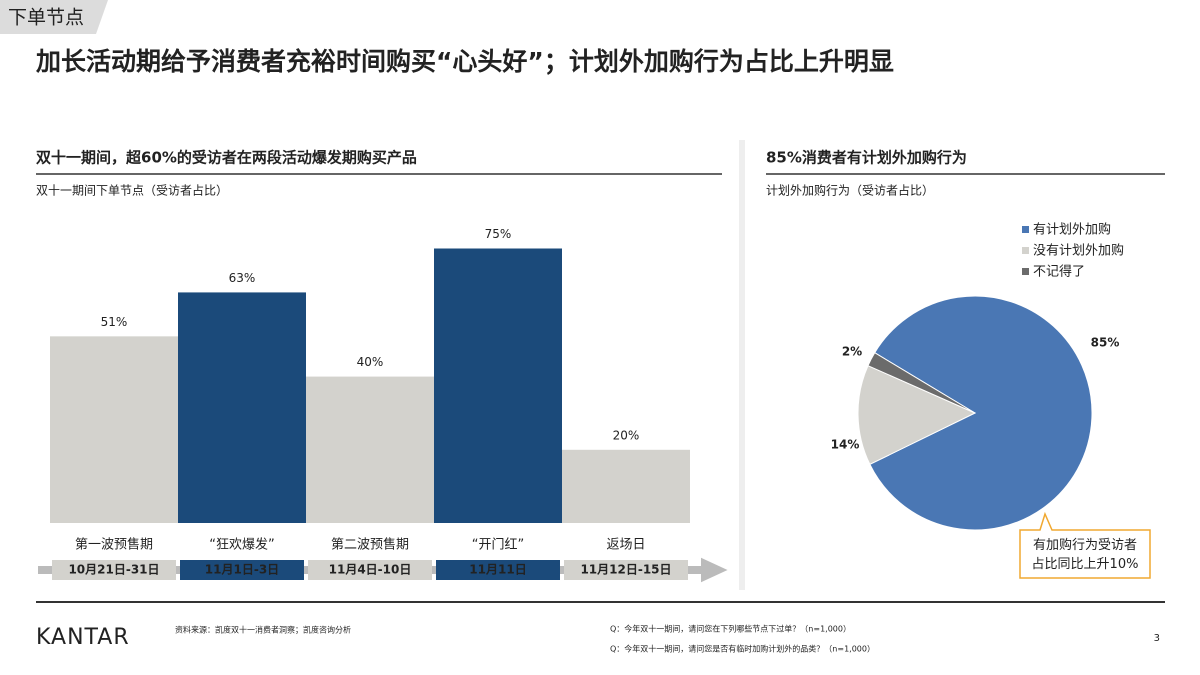 The width and height of the screenshot is (1200, 675). What do you see at coordinates (241, 545) in the screenshot?
I see `category-label: “狂欢爆发”` at bounding box center [241, 545].